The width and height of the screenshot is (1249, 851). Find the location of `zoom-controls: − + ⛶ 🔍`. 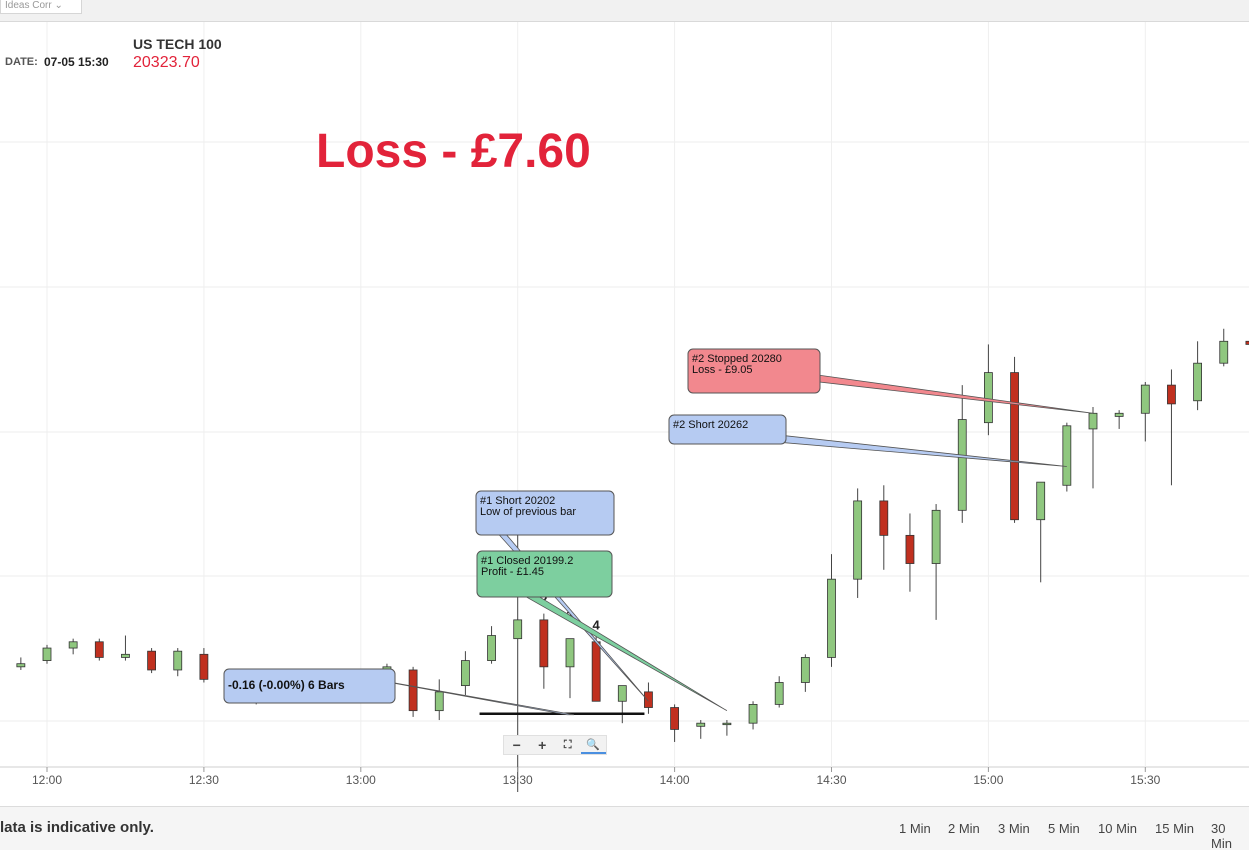

zoom-controls: − + ⛶ 🔍 is located at coordinates (555, 745).